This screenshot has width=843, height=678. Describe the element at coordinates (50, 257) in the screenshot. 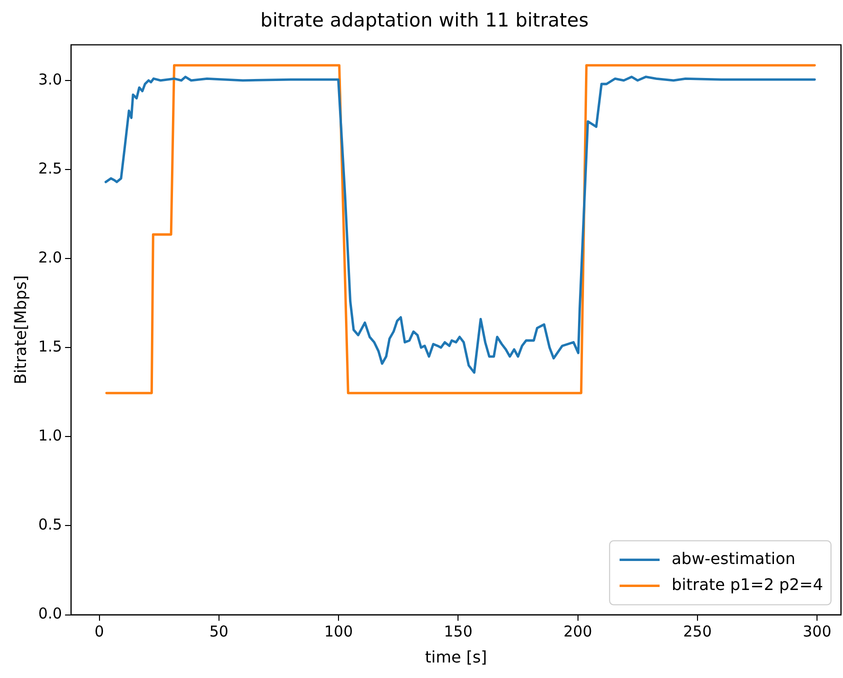

I see `y-tick-label: 2.0` at that location.